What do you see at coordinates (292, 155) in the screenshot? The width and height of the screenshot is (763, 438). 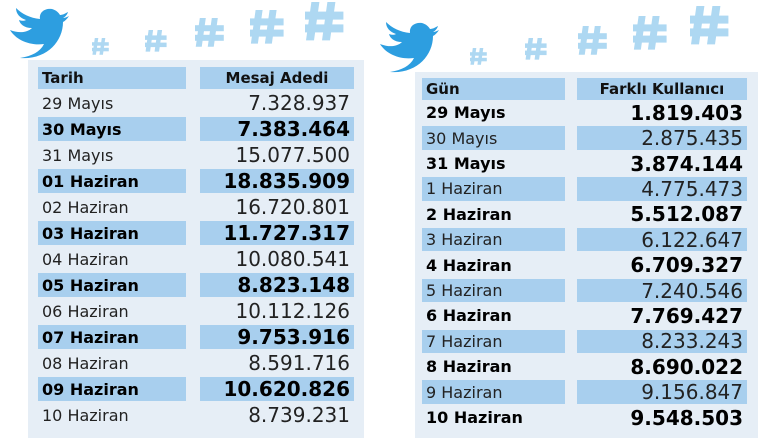 I see `value-cell: 15.077.500` at bounding box center [292, 155].